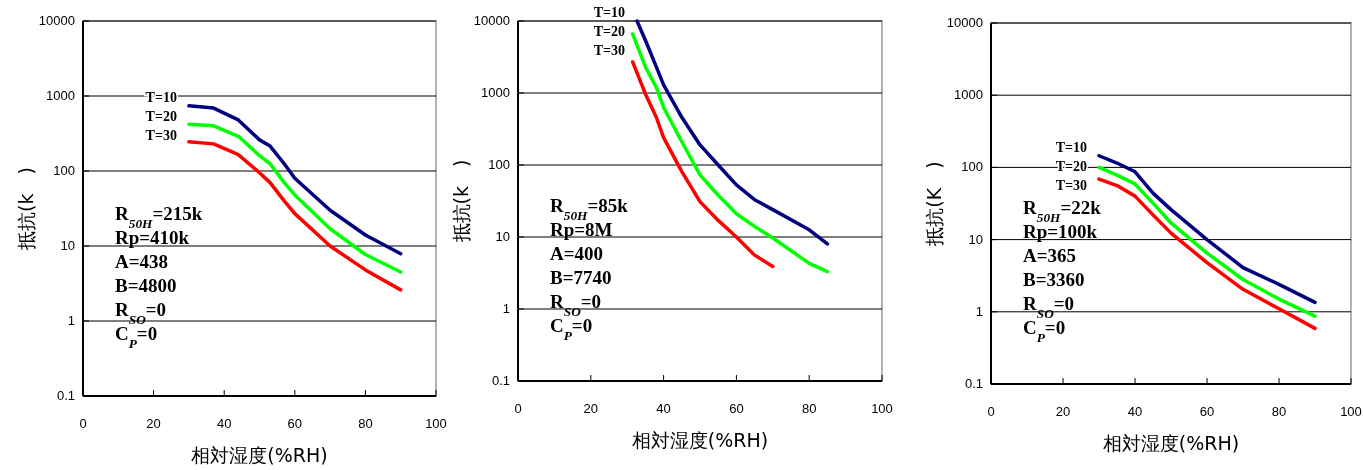 This screenshot has width=1363, height=470. Describe the element at coordinates (581, 277) in the screenshot. I see `annotation: B=7740` at that location.